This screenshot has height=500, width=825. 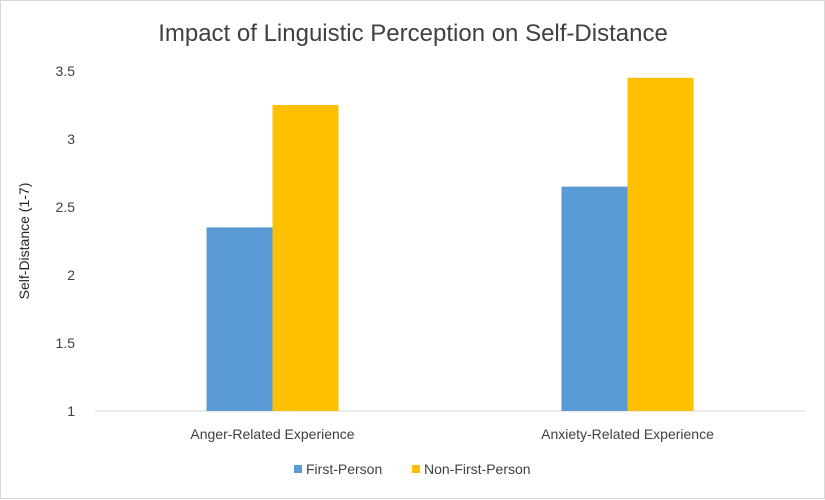 I want to click on category-label: Anger-Related Experience, so click(x=272, y=434).